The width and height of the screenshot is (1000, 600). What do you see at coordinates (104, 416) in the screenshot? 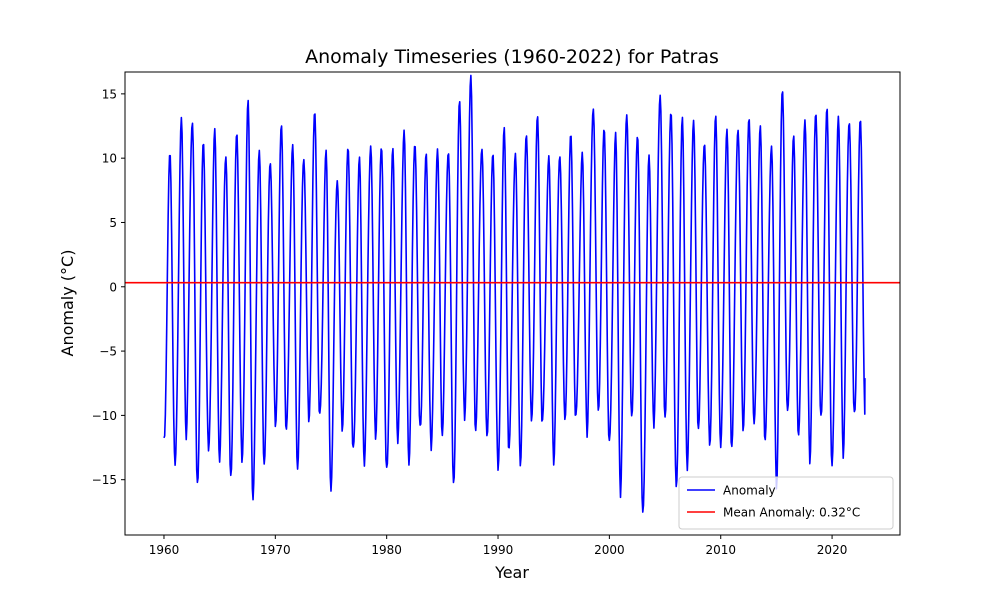
I see `y-tick-label: −10` at bounding box center [104, 416].